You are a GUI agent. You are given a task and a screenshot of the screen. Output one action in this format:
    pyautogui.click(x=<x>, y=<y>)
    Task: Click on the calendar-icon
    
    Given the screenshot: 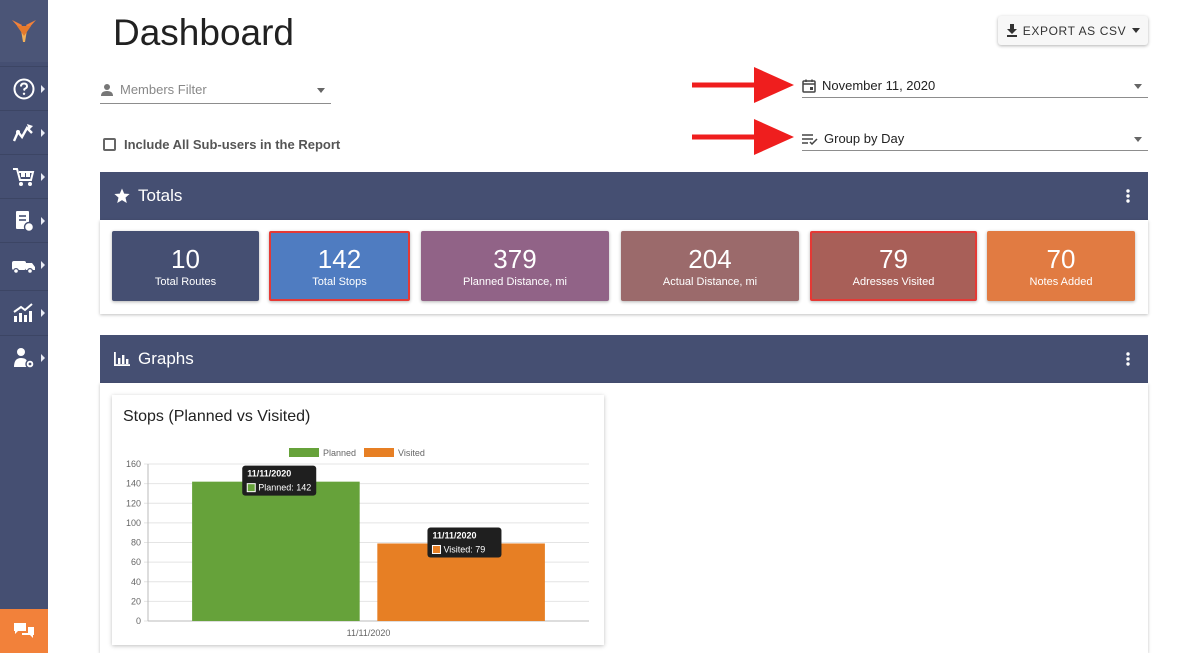 What is the action you would take?
    pyautogui.click(x=809, y=86)
    